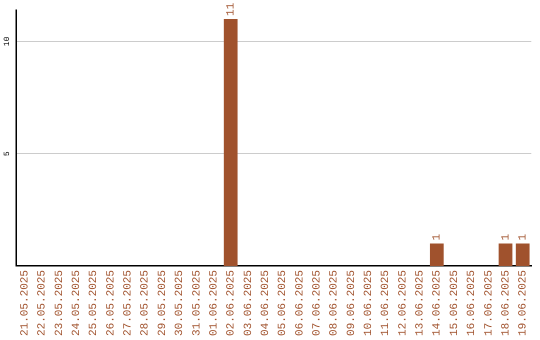 Image resolution: width=540 pixels, height=340 pixels. I want to click on x-tick-label: 06.06.2025, so click(300, 303).